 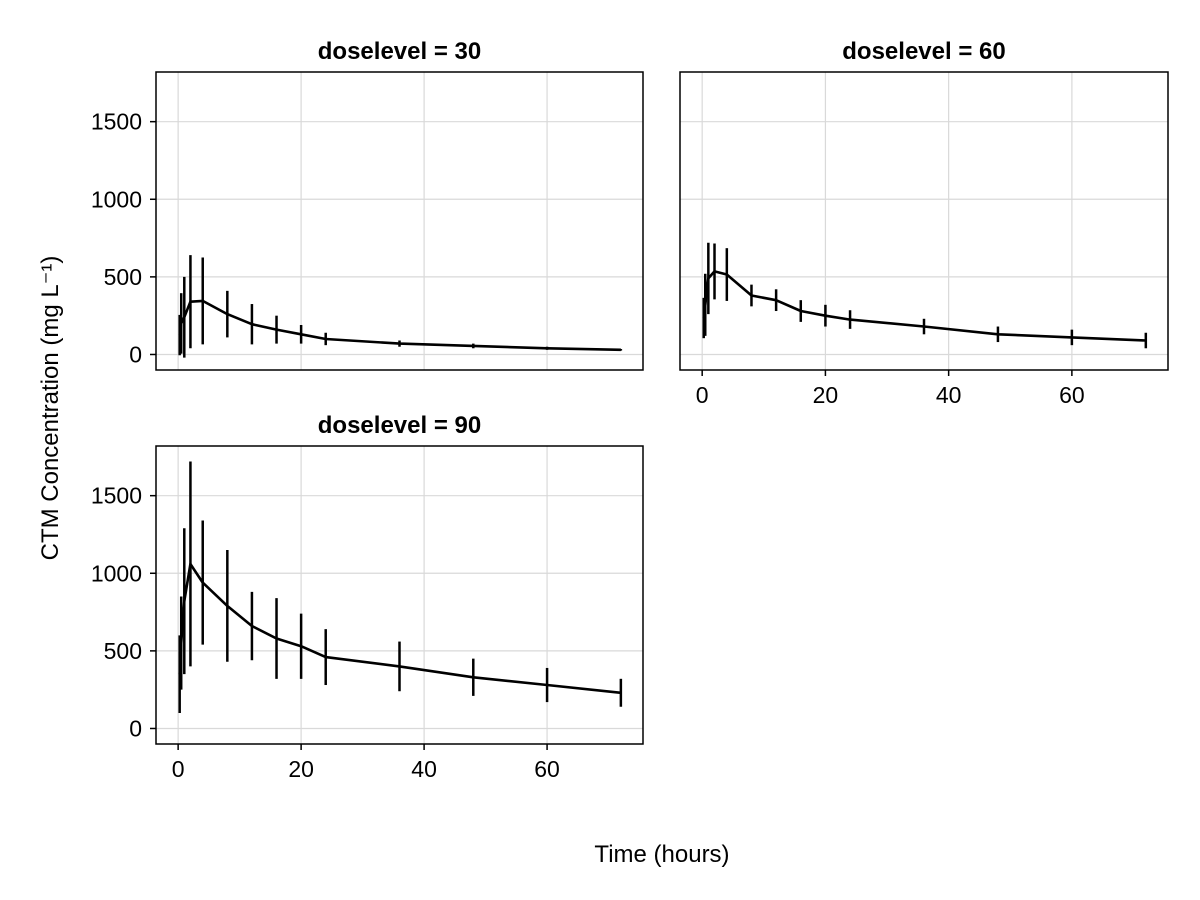 What do you see at coordinates (661, 854) in the screenshot?
I see `x-axis-title: Time (hours)` at bounding box center [661, 854].